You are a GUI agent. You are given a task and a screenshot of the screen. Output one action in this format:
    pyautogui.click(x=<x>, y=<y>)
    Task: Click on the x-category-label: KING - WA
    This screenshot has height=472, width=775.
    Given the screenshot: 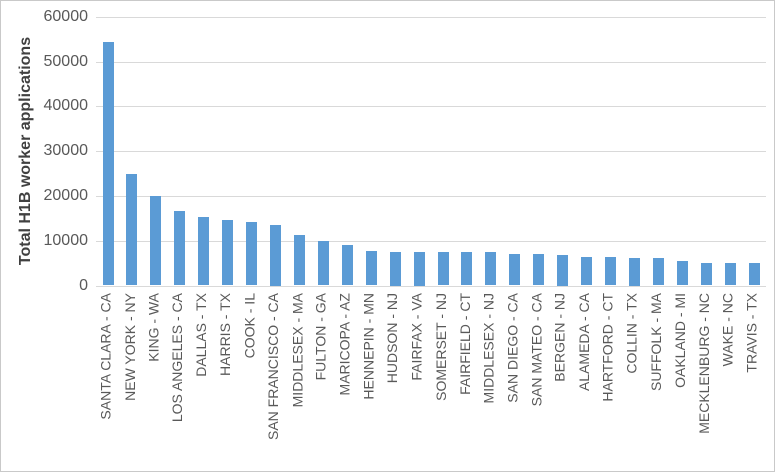 What is the action you would take?
    pyautogui.click(x=153, y=327)
    